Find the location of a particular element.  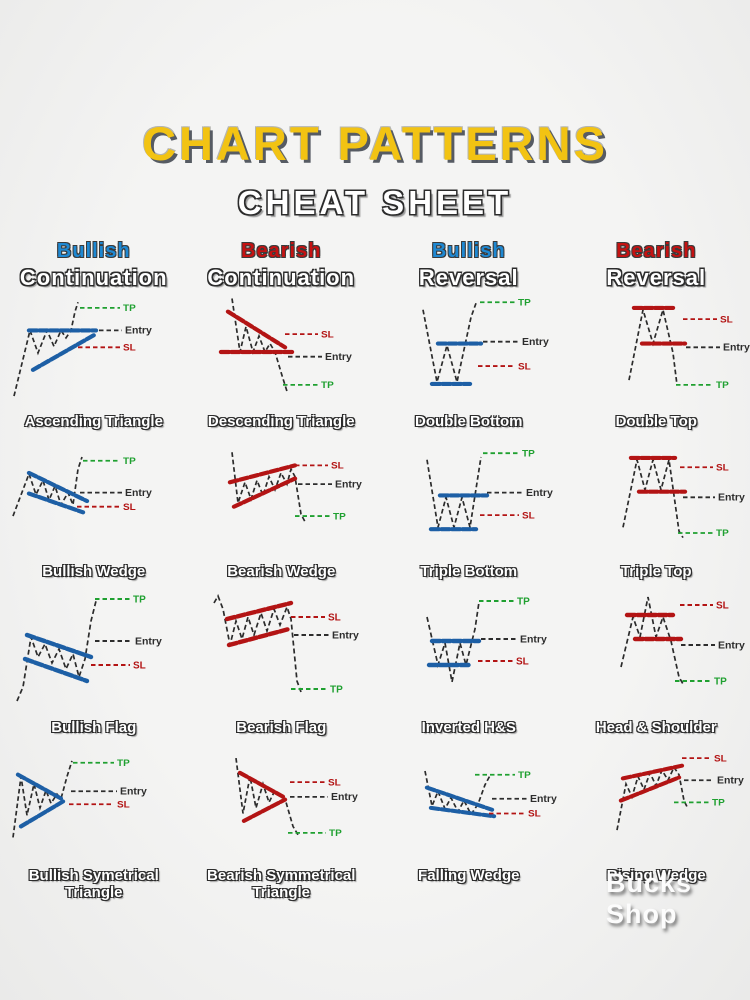

pattern-name-line1: Head & Shoulder is located at coordinates (656, 727).